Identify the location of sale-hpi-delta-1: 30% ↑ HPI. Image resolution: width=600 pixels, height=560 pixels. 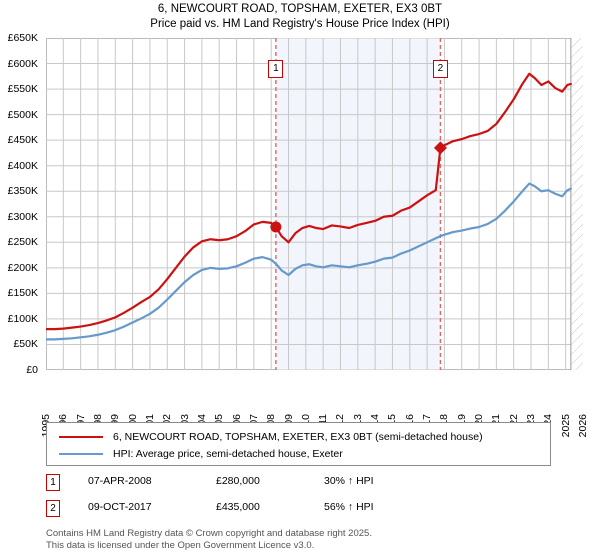
(349, 481).